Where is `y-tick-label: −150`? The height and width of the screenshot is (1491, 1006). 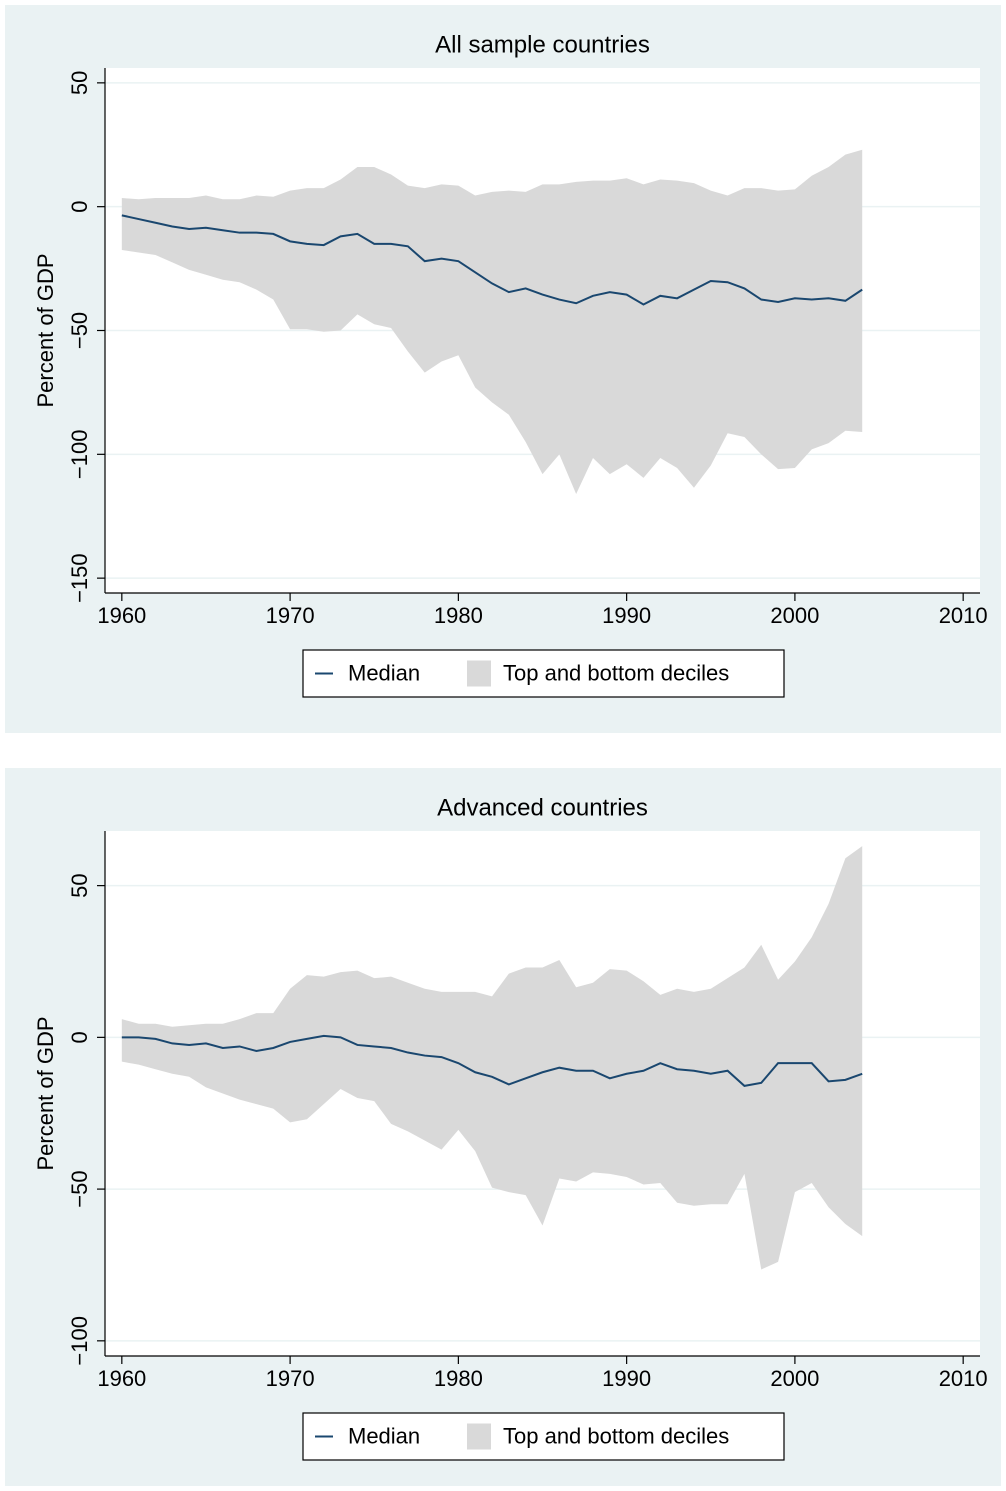
y-tick-label: −150 is located at coordinates (79, 578).